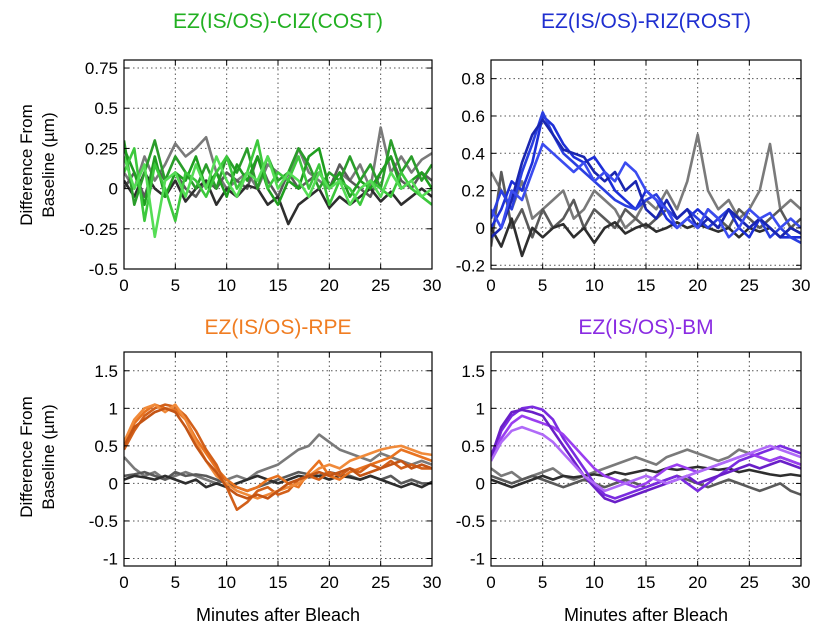 The image size is (814, 631). Describe the element at coordinates (277, 327) in the screenshot. I see `chart-title: EZ(IS/OS)-RPE` at that location.